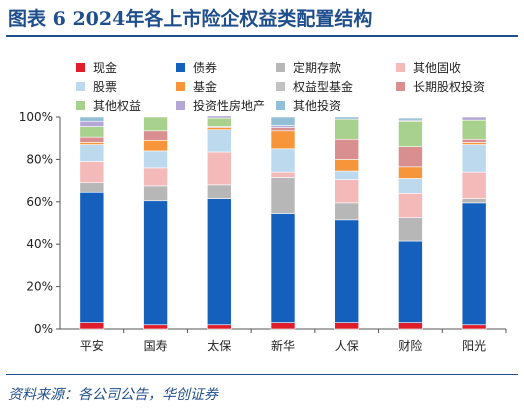  Describe the element at coordinates (126, 67) in the screenshot. I see `legend-item: 现金` at that location.